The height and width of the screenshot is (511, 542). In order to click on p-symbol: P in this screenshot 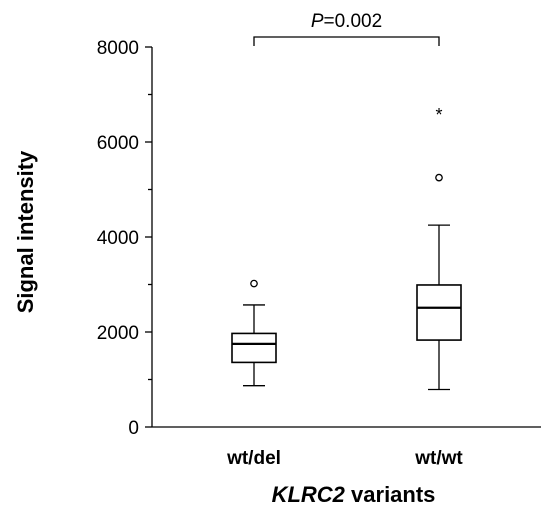, I will do `click(317, 21)`.